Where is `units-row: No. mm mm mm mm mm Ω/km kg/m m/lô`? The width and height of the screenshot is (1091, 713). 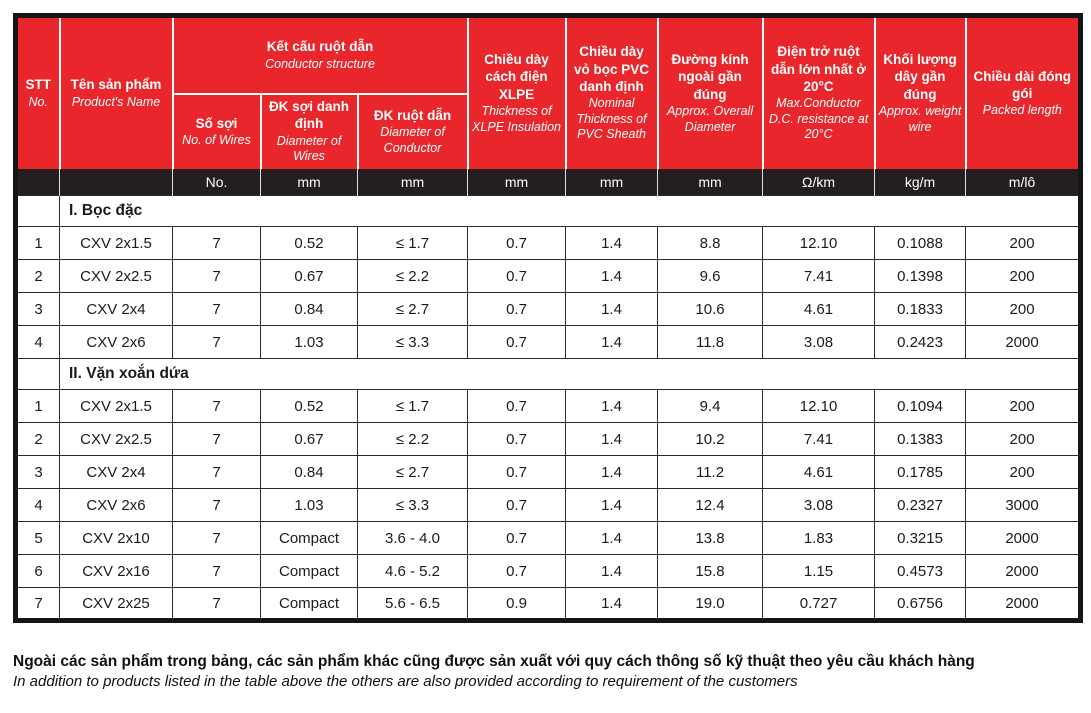
units-row: No. mm mm mm mm mm Ω/km kg/m m/lô is located at coordinates (548, 182).